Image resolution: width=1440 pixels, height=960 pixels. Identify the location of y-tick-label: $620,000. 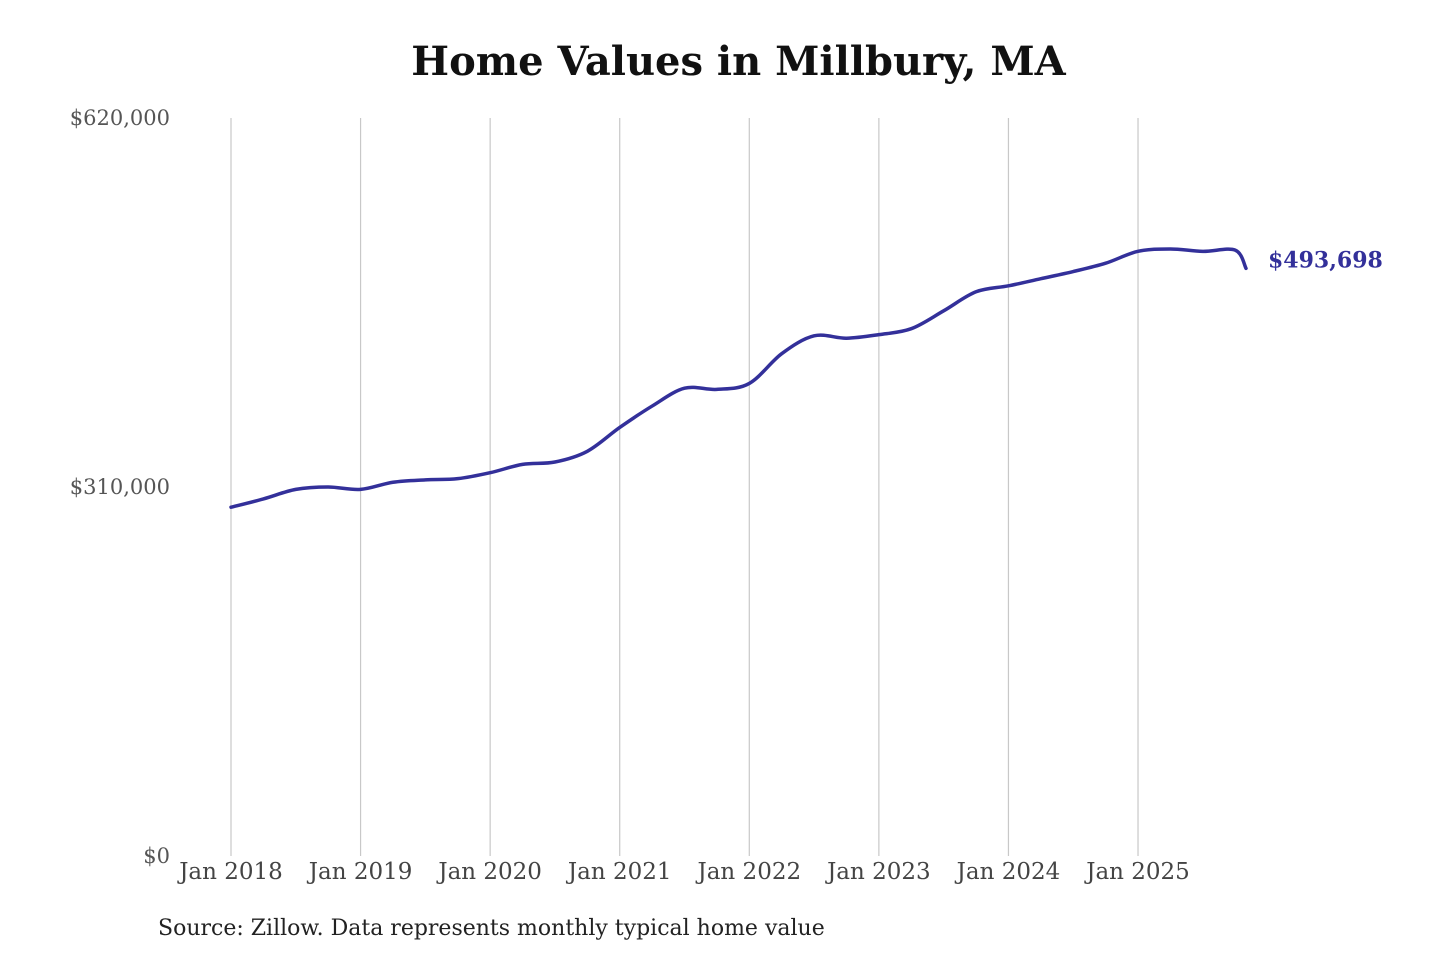
(120, 118).